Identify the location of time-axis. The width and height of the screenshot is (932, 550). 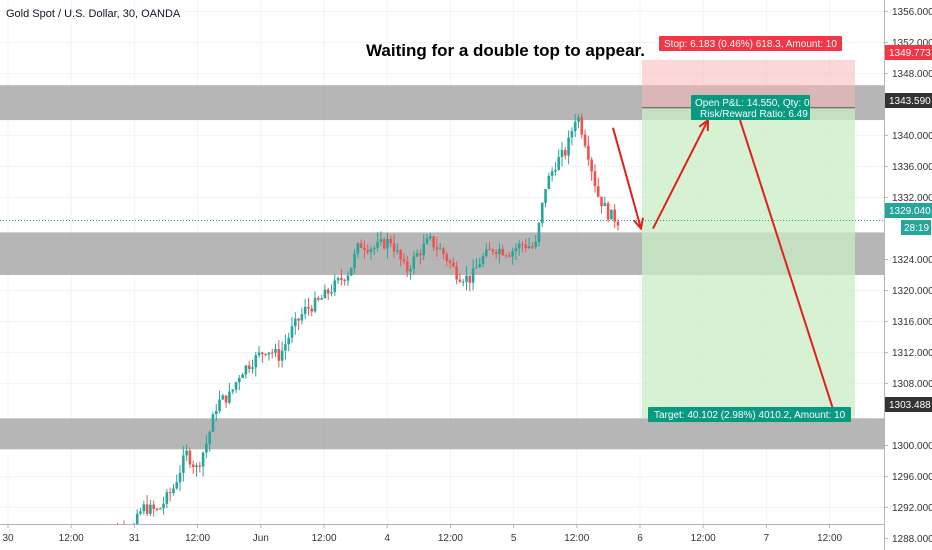
(442, 537).